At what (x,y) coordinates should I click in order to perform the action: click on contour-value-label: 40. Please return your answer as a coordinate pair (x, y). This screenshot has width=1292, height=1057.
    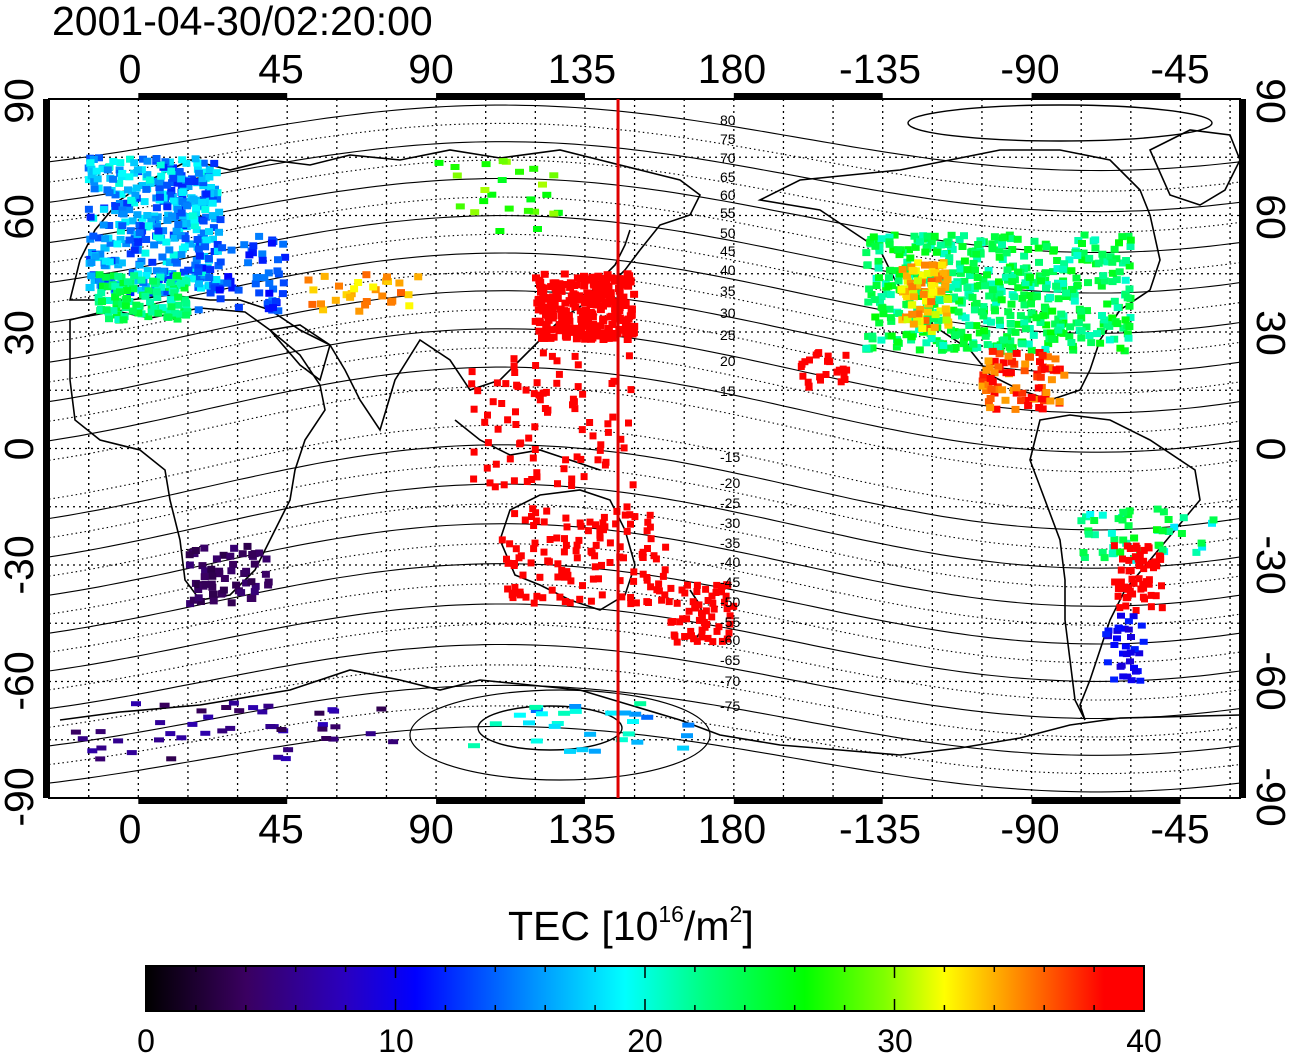
    Looking at the image, I should click on (728, 270).